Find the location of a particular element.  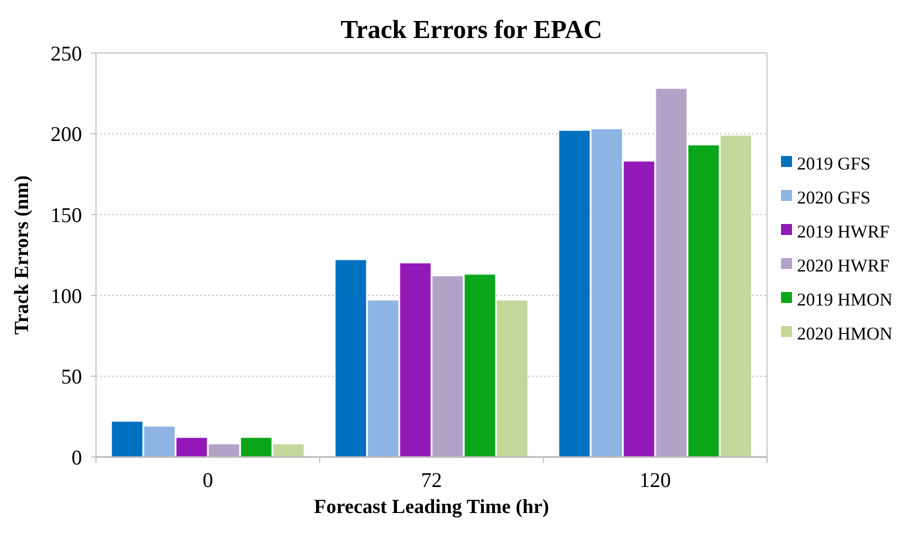

x-axis-title: Forecast Leading Time (hr) is located at coordinates (431, 507).